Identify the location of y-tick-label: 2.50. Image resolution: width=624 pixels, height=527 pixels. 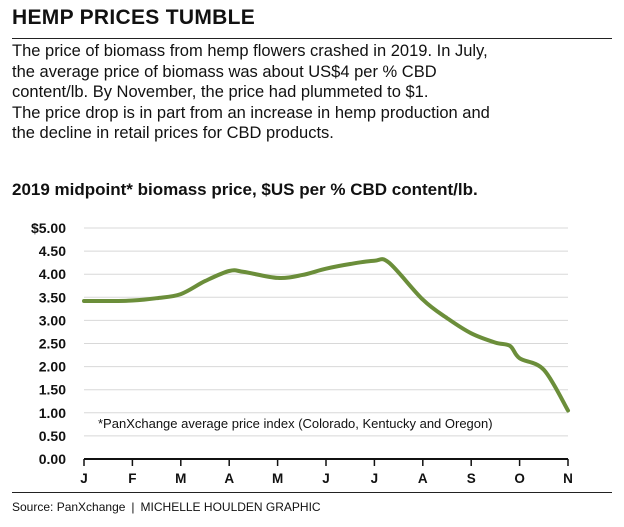
(52, 344).